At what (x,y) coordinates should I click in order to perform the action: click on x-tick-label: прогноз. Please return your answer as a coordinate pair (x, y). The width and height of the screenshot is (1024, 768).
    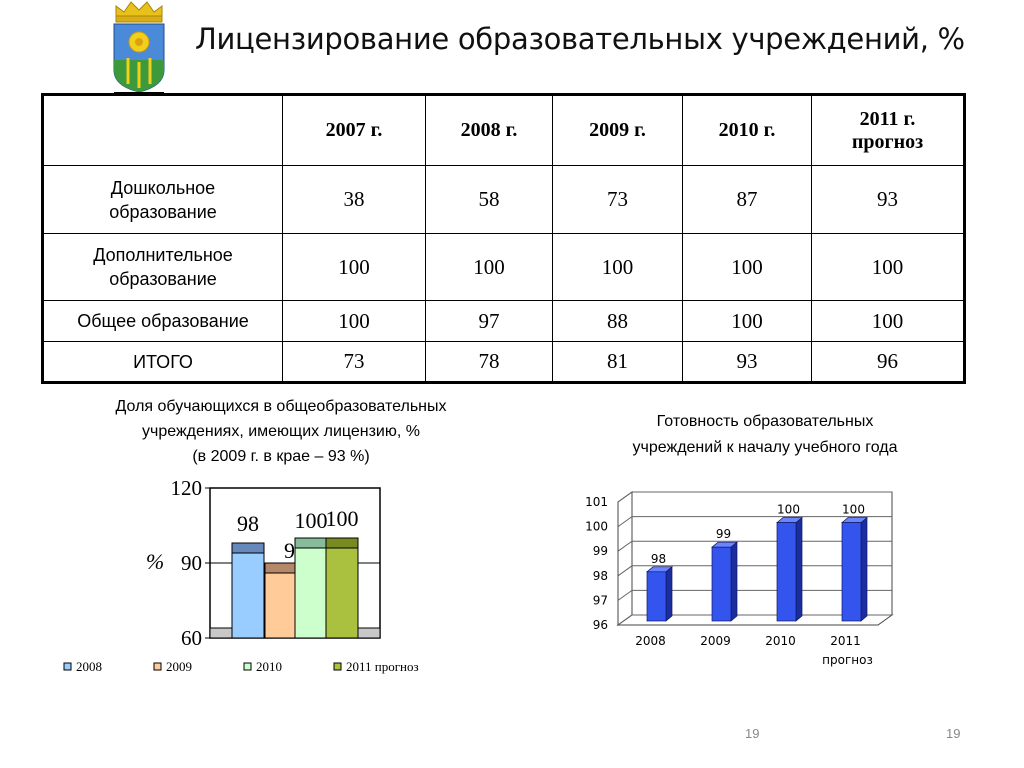
    Looking at the image, I should click on (847, 660).